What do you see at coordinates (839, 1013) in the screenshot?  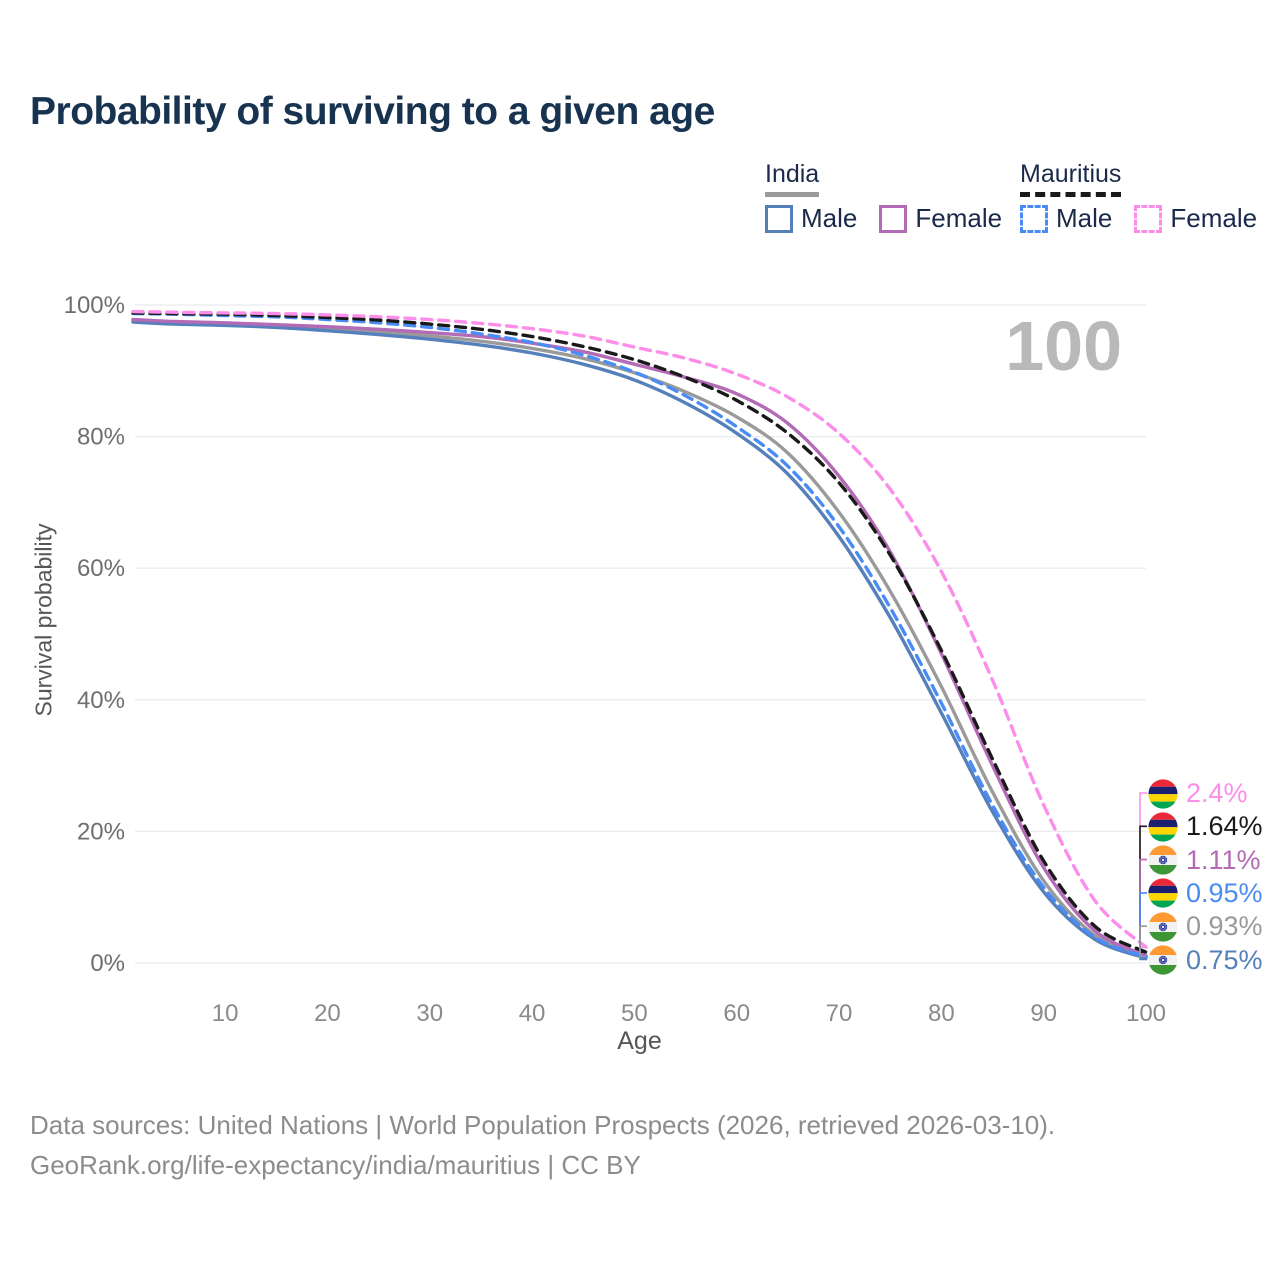 I see `x-tick-label: 70` at bounding box center [839, 1013].